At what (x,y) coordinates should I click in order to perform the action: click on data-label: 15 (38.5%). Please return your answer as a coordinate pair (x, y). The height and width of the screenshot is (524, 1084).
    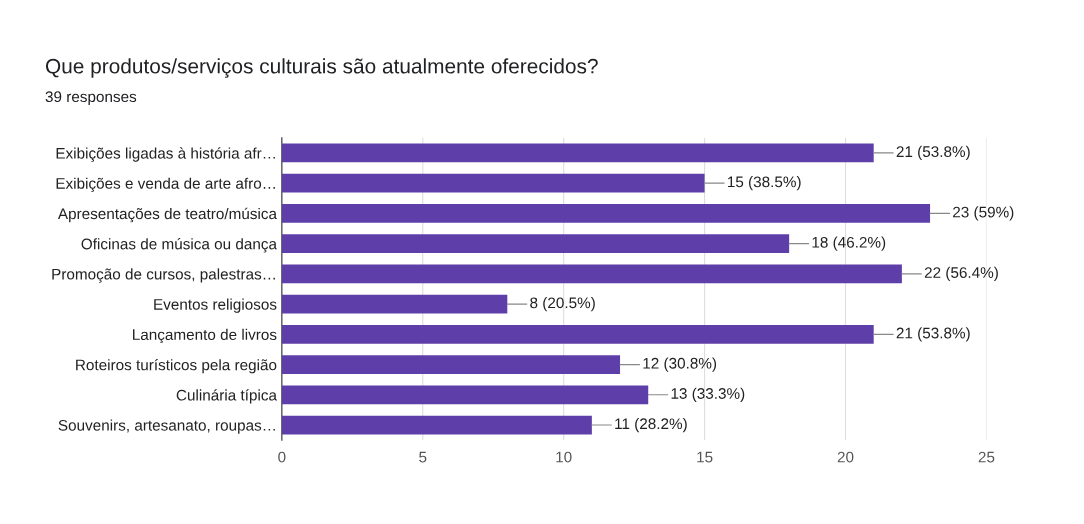
    Looking at the image, I should click on (764, 183).